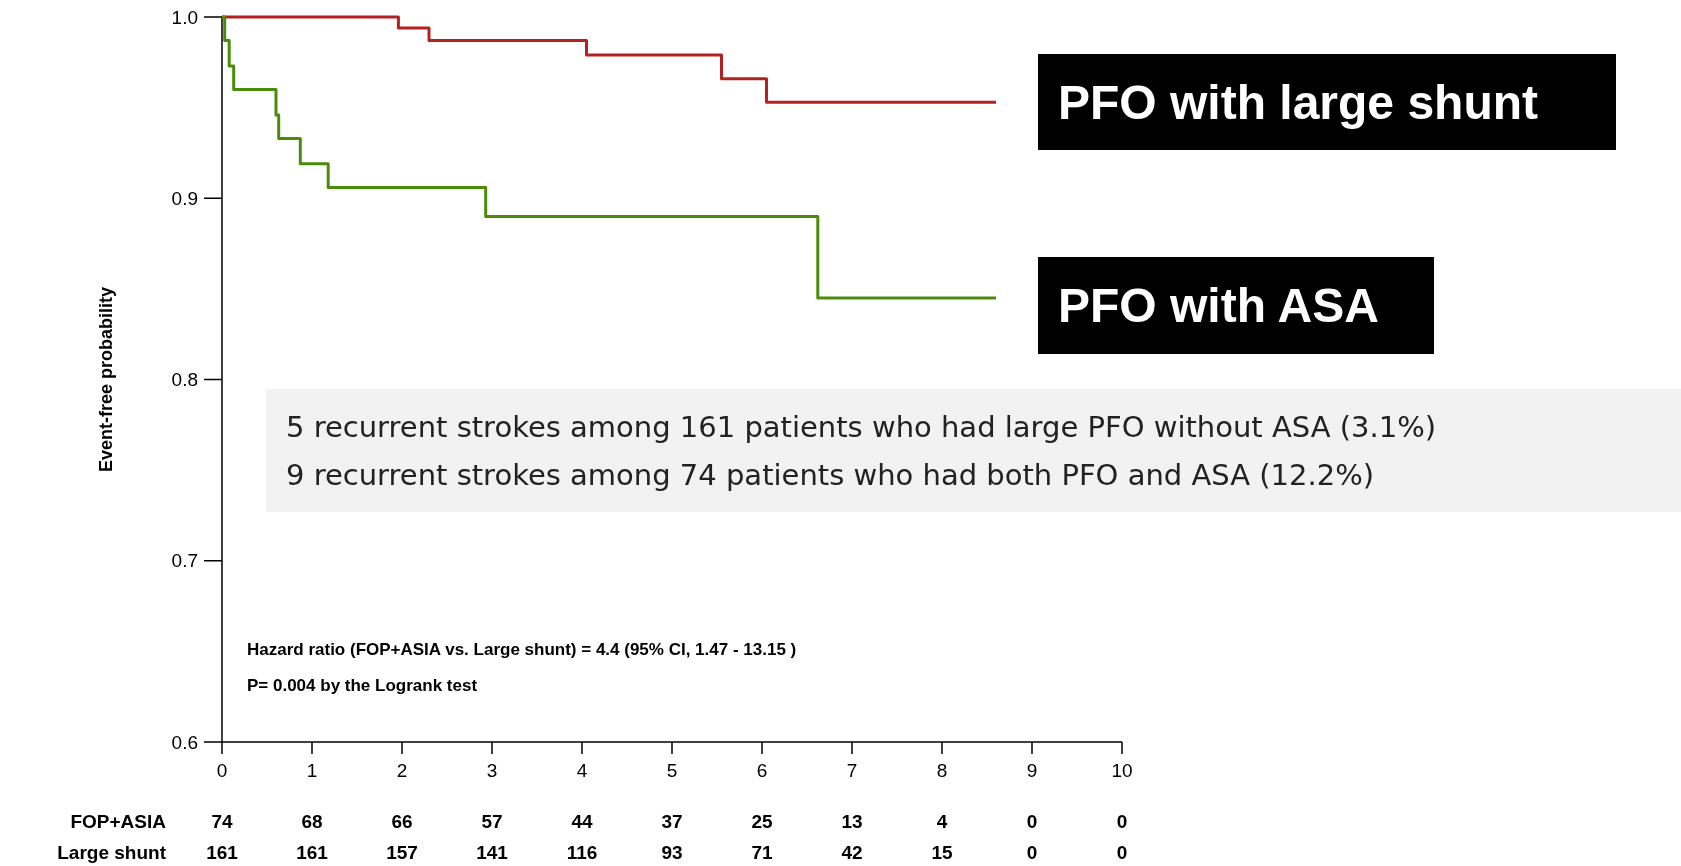 This screenshot has height=866, width=1681. I want to click on text: 44, so click(582, 821).